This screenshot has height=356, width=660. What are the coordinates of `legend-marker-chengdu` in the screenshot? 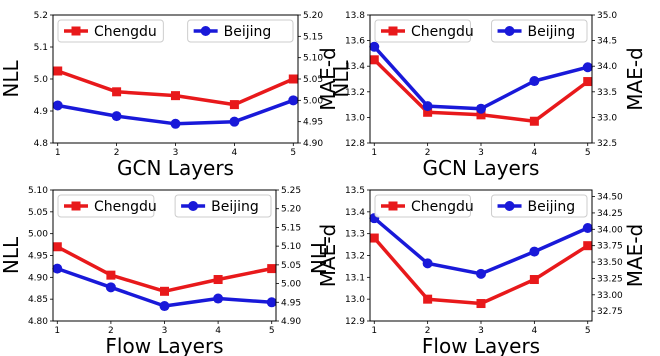 It's located at (76, 206).